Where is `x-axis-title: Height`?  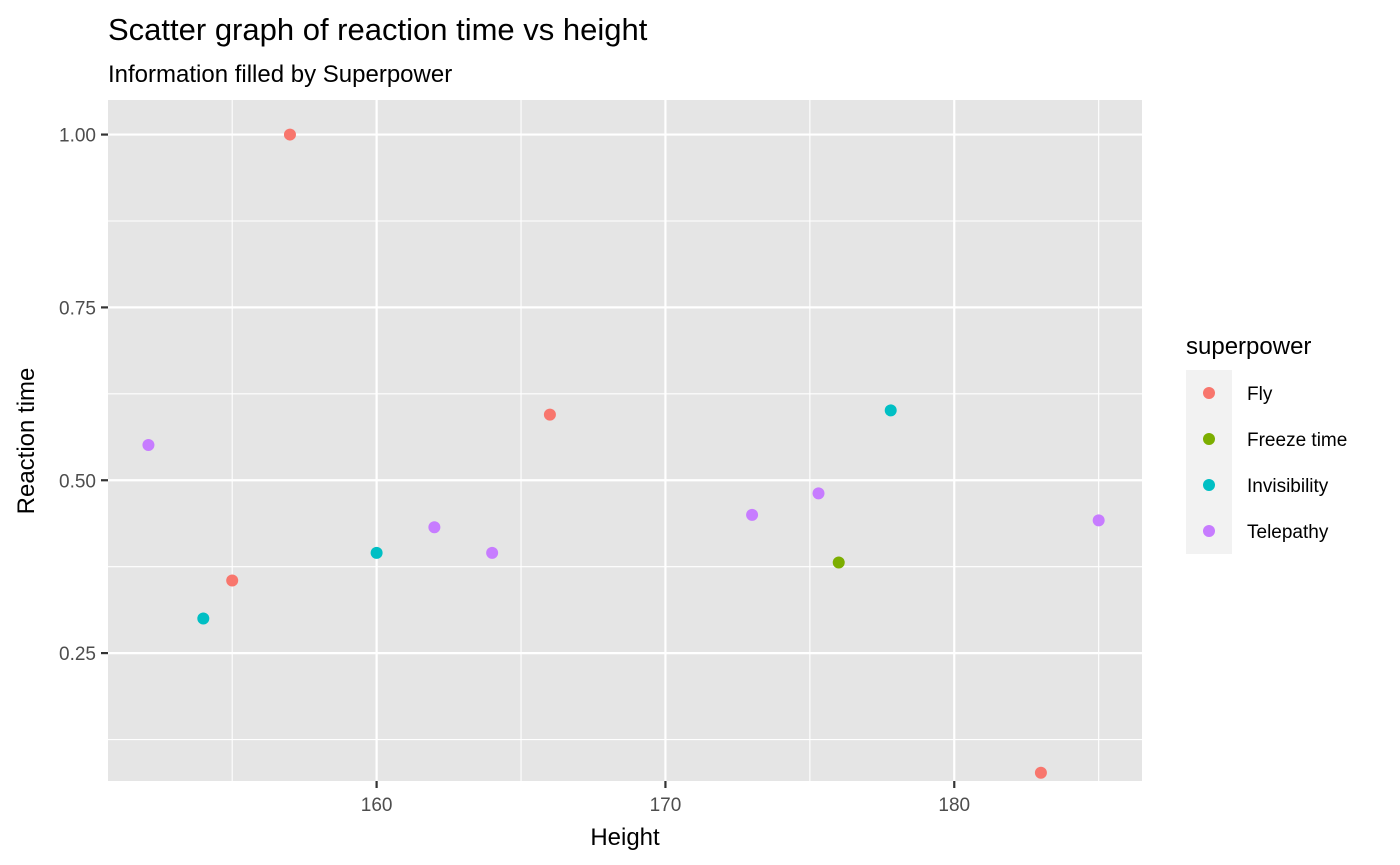
x-axis-title: Height is located at coordinates (625, 837).